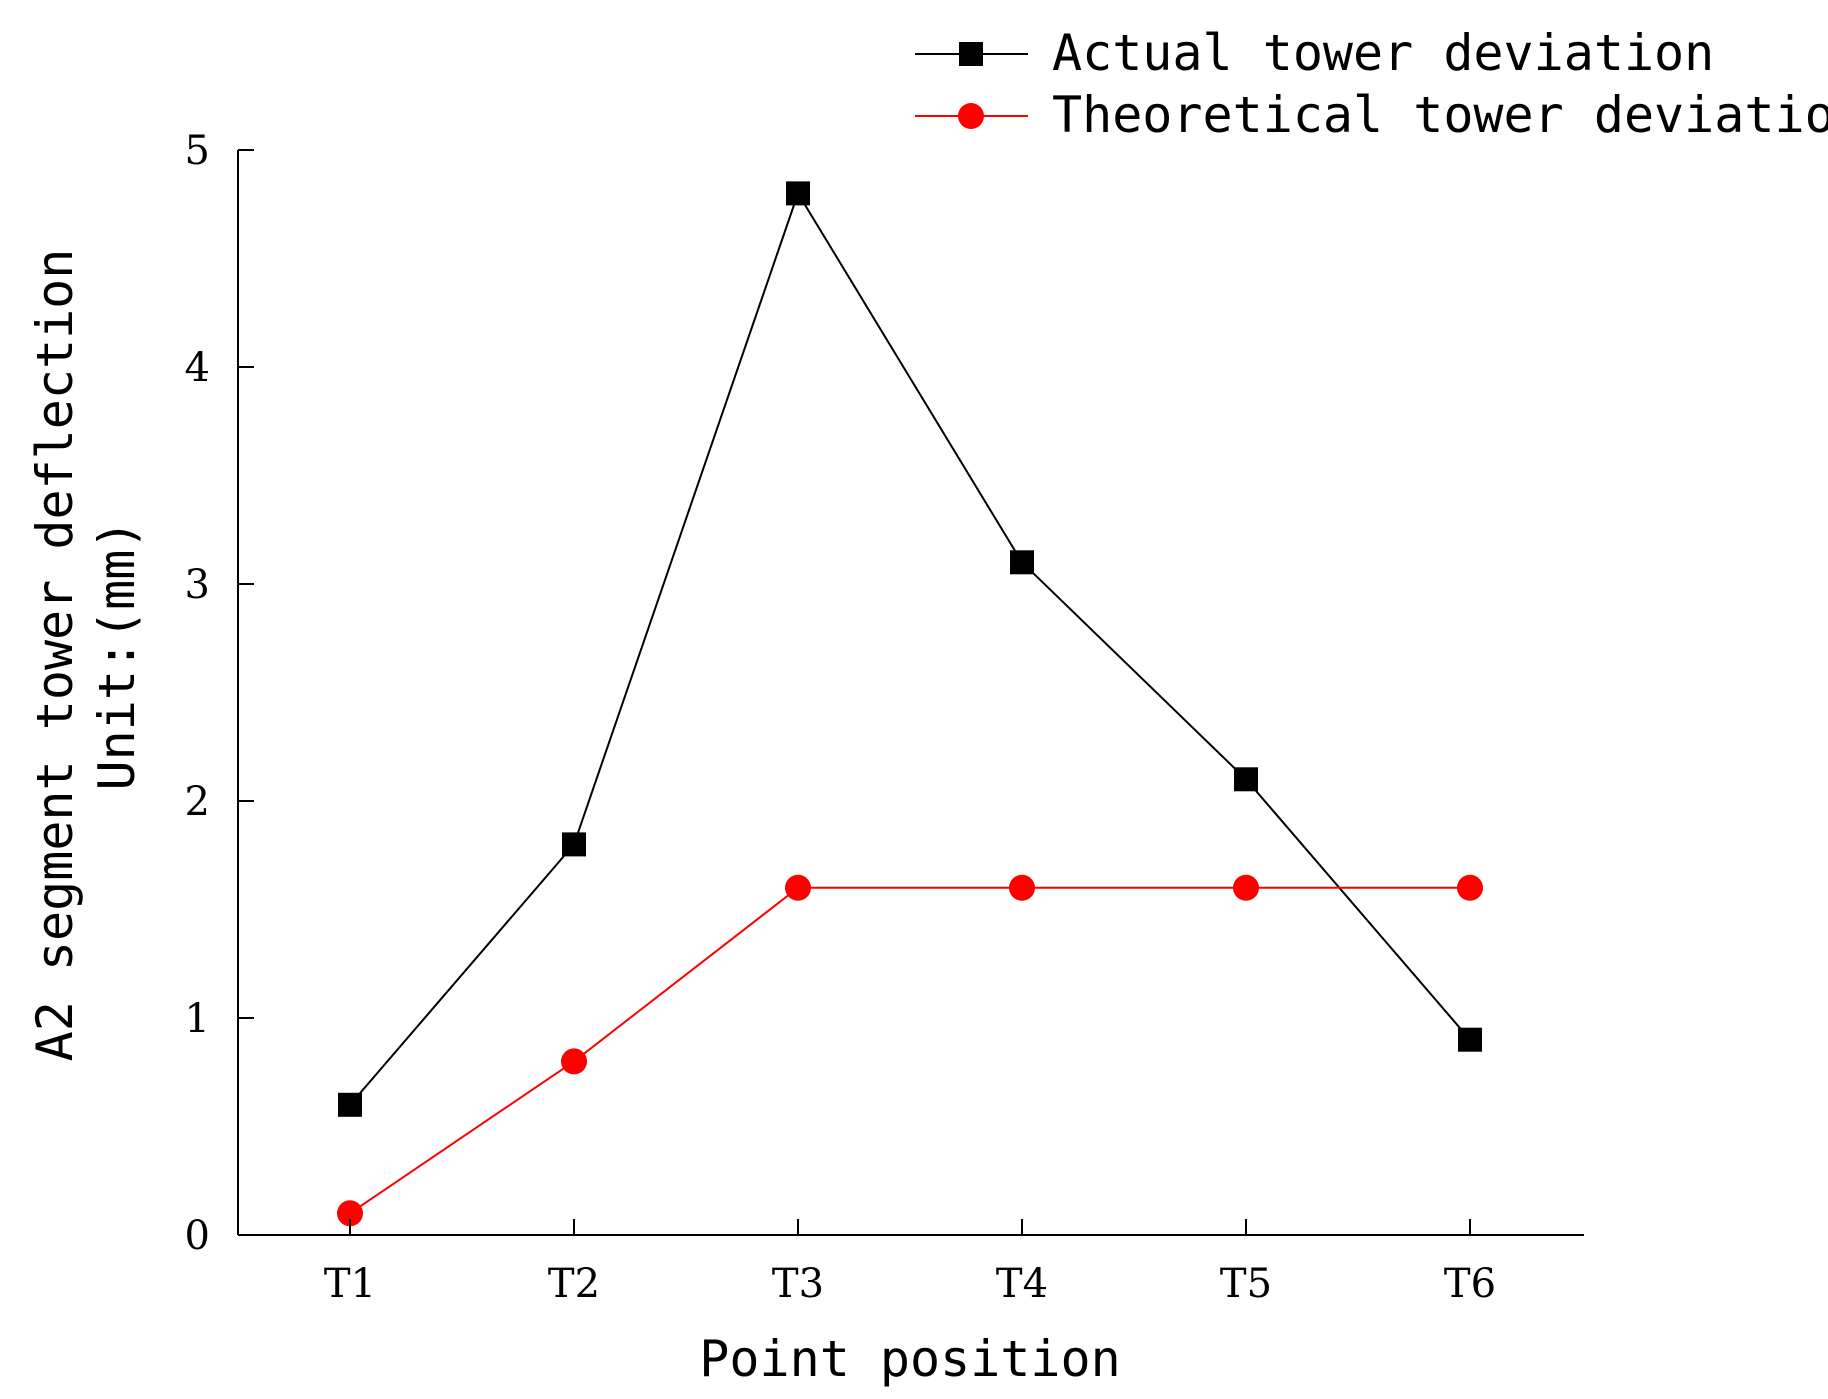  I want to click on x-tick-label: T3, so click(798, 1284).